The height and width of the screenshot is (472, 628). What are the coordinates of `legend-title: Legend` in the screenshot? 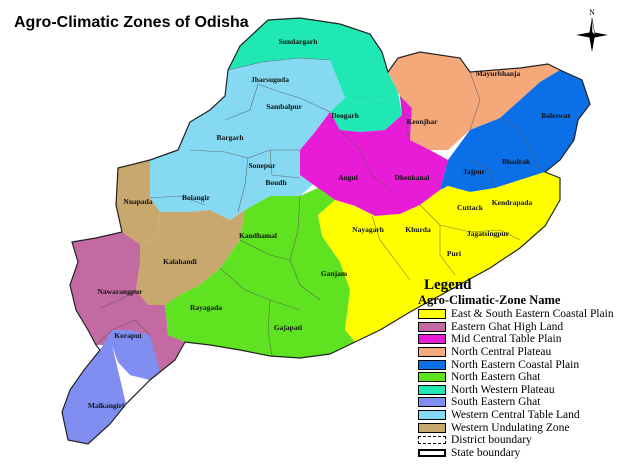 It's located at (448, 285).